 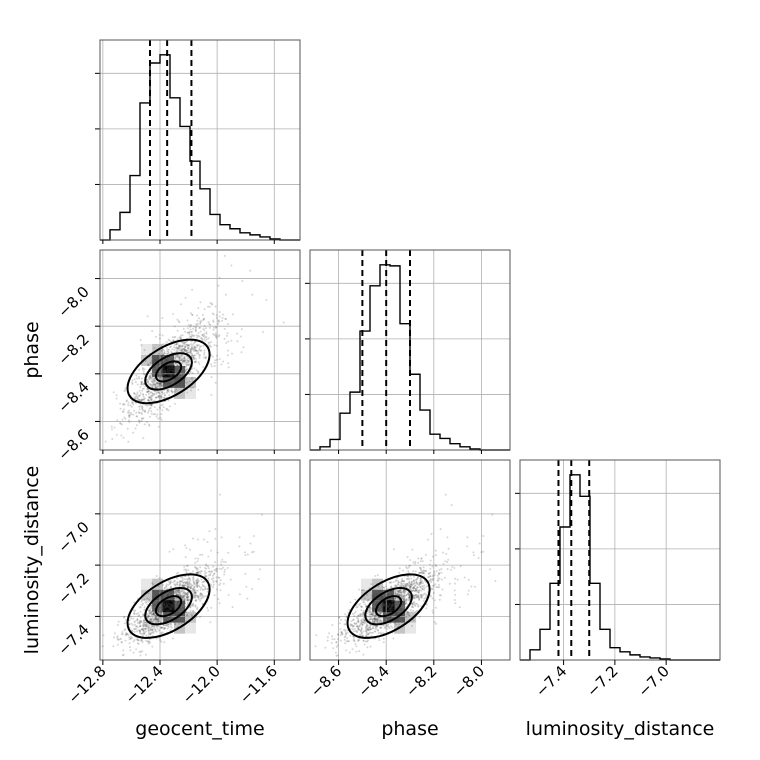 What do you see at coordinates (73, 349) in the screenshot?
I see `y-tick-label-phase: −8.2` at bounding box center [73, 349].